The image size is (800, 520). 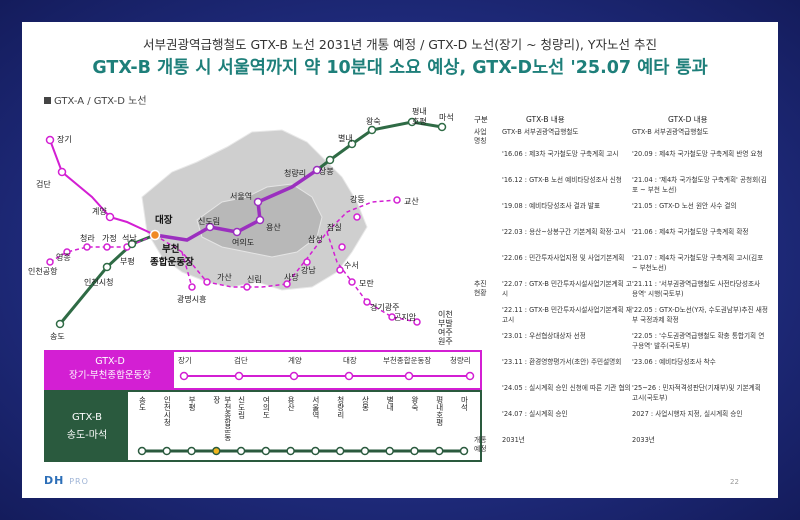 I want to click on station-dot-sindorim, so click(x=210, y=227).